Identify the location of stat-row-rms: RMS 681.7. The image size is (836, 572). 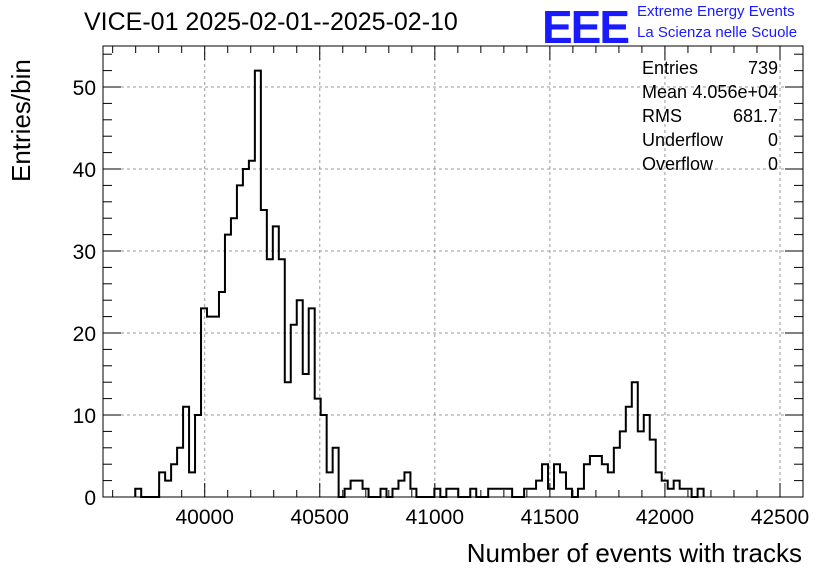
(710, 118).